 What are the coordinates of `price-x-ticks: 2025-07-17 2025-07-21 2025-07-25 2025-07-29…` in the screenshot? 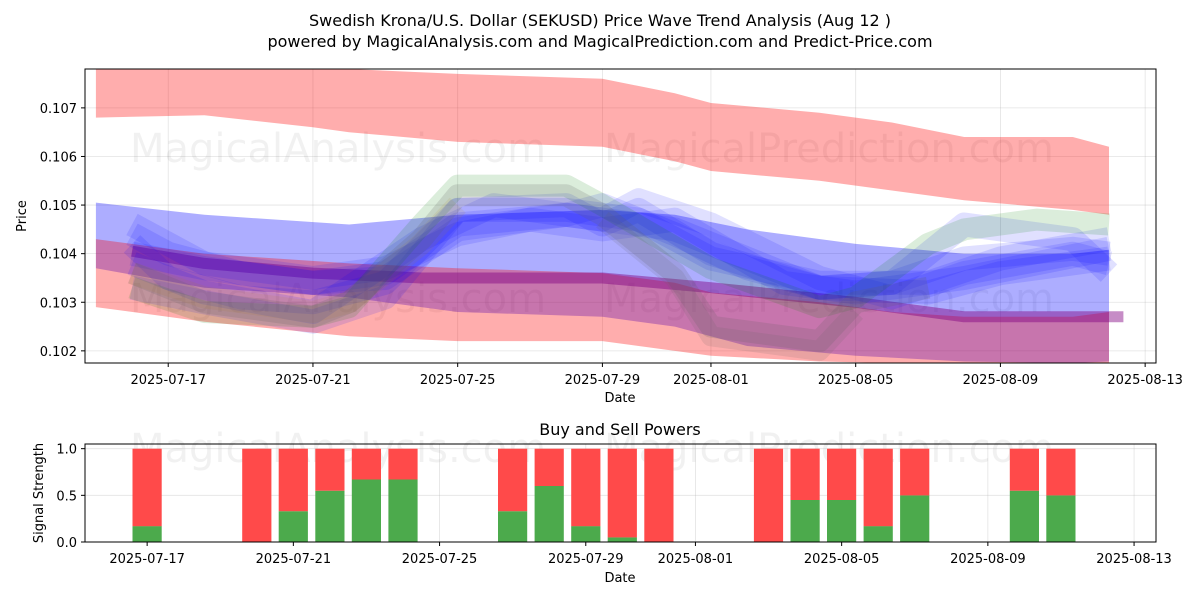 It's located at (656, 375).